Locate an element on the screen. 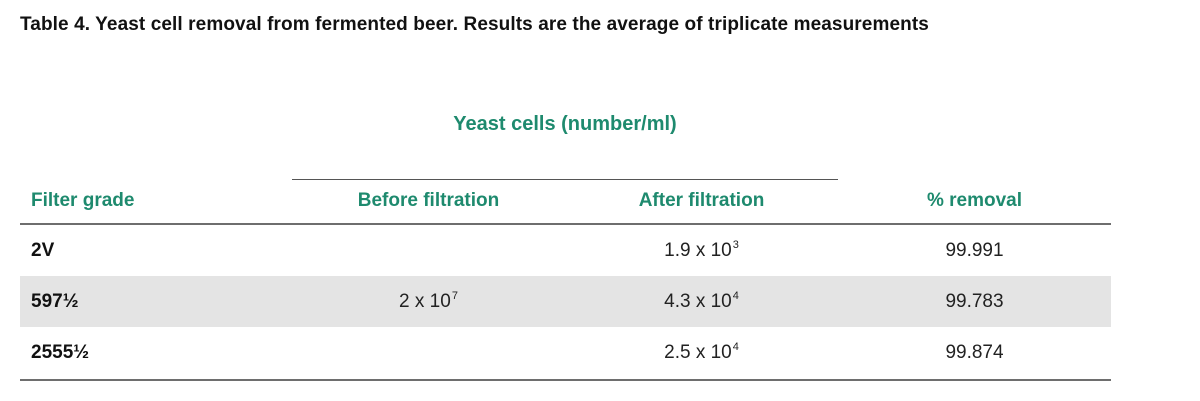  after-filtration-value: 1.9 x 10 is located at coordinates (698, 250).